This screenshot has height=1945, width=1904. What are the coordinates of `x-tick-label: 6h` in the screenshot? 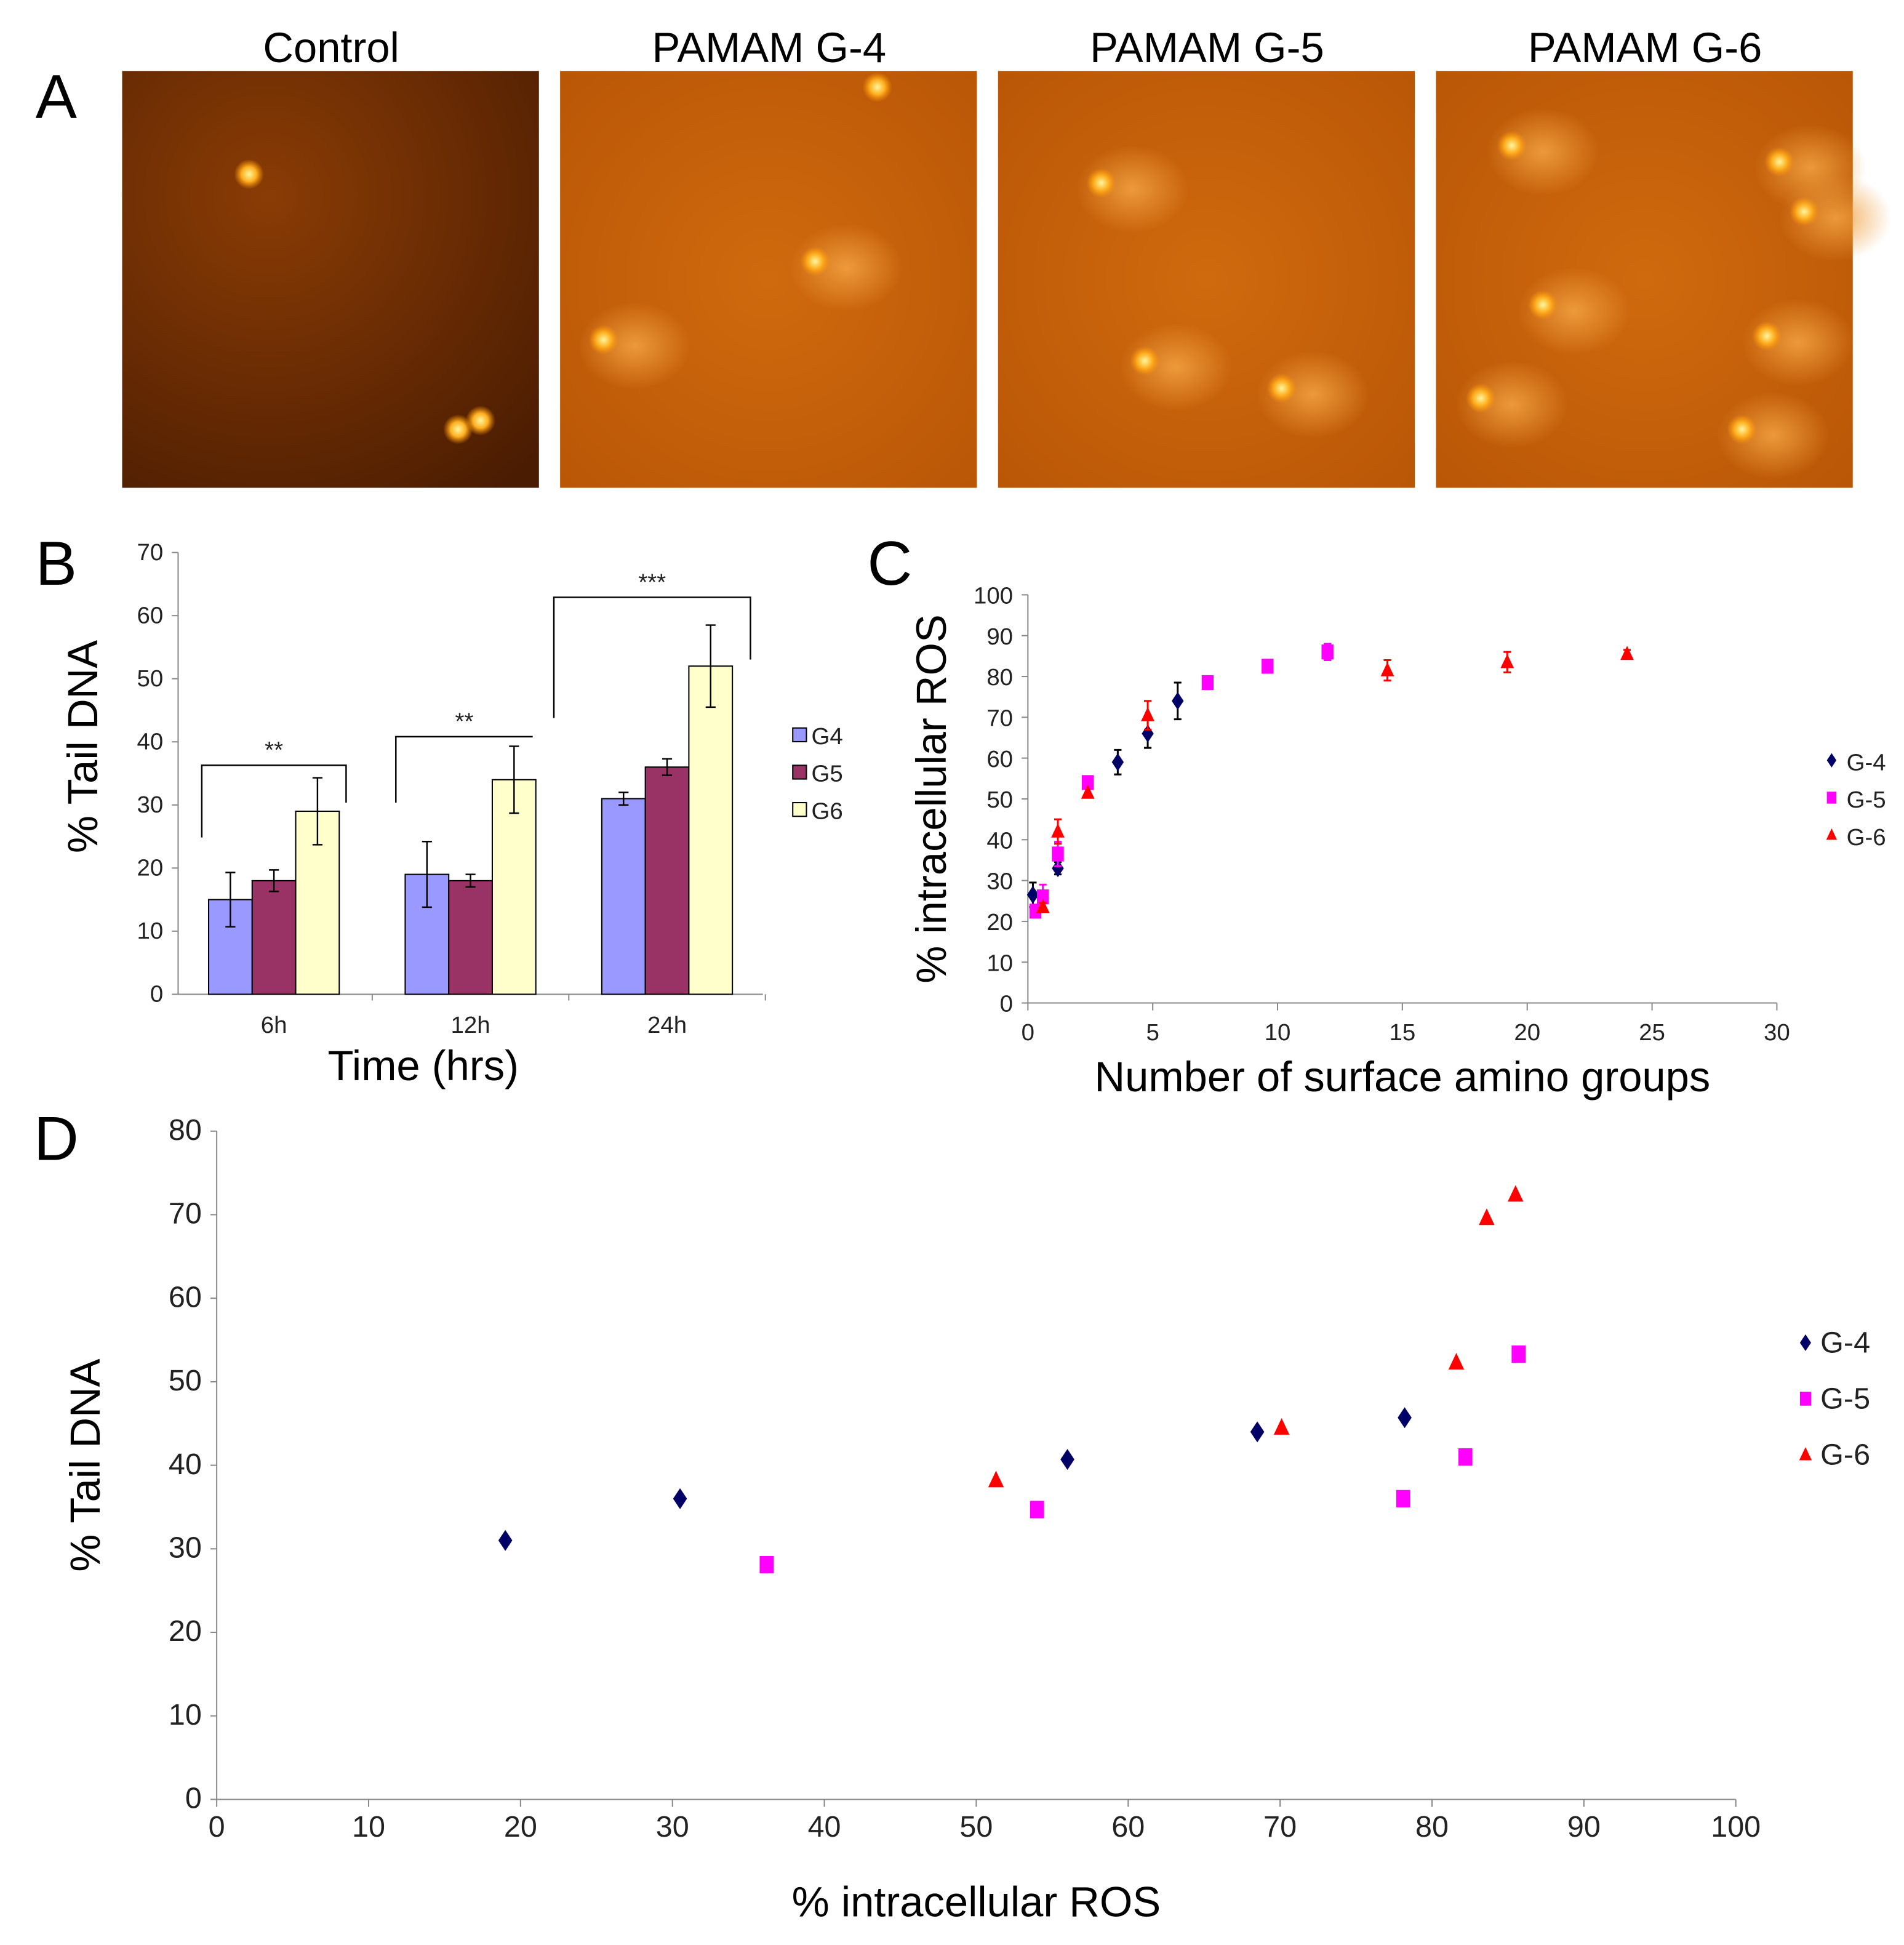 It's located at (274, 1025).